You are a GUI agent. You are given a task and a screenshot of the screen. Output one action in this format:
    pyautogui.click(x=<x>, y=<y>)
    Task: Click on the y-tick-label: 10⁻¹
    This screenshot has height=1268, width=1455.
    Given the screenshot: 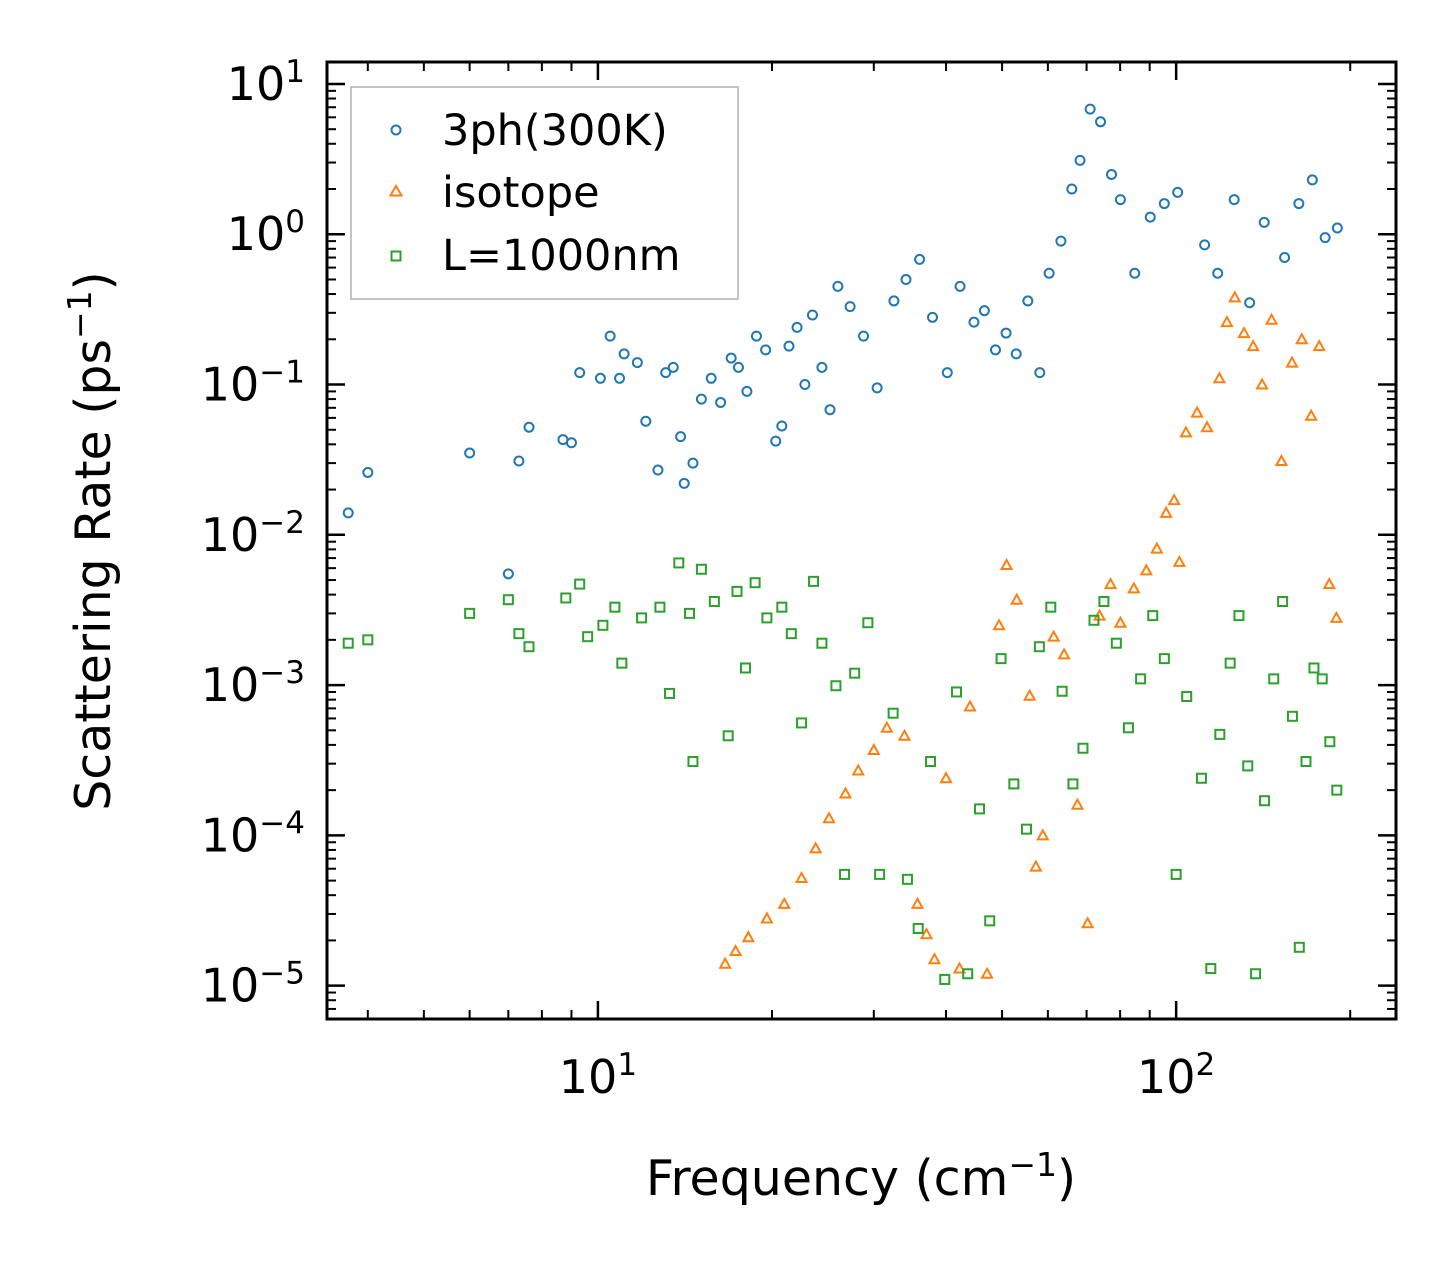 What is the action you would take?
    pyautogui.click(x=253, y=383)
    